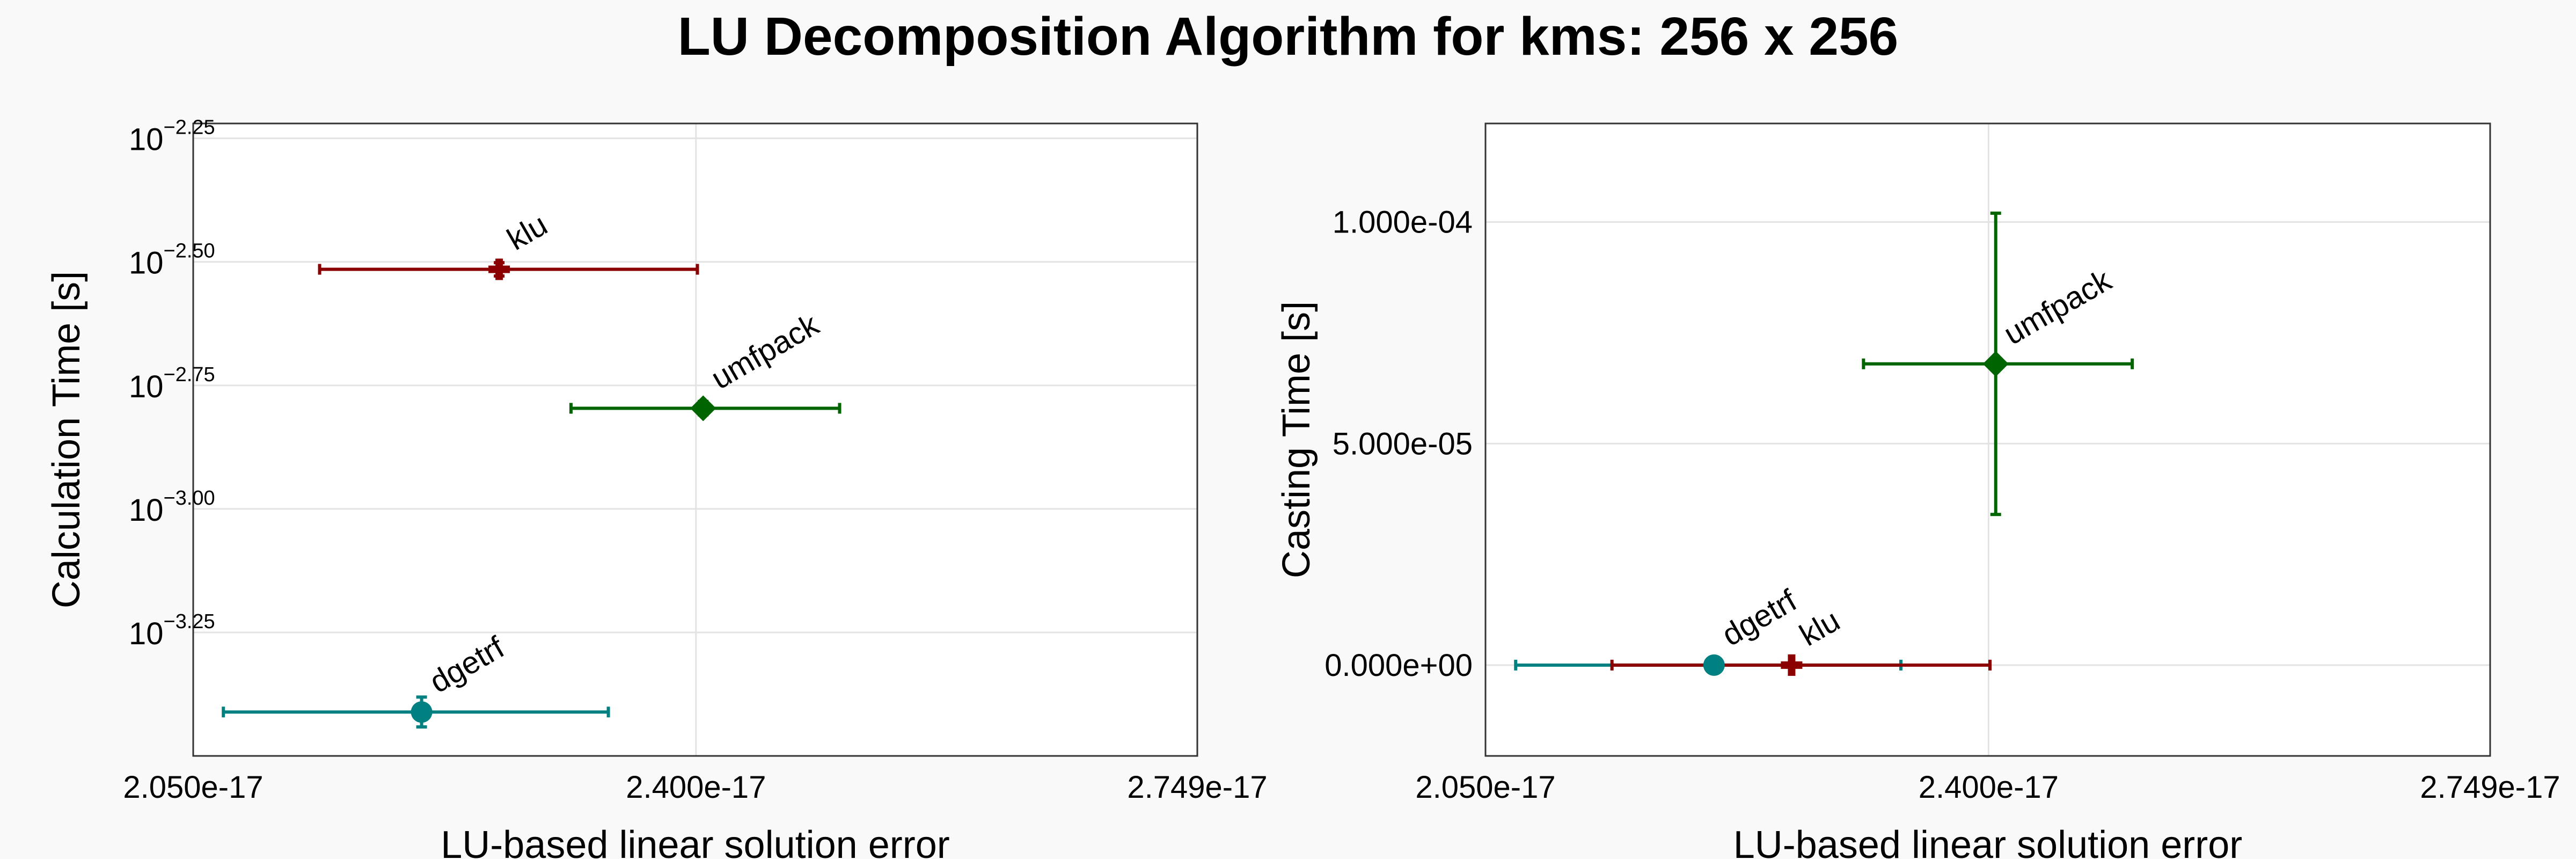 This screenshot has height=859, width=2576. What do you see at coordinates (1296, 439) in the screenshot?
I see `y-axis-label: Casting Time [s]` at bounding box center [1296, 439].